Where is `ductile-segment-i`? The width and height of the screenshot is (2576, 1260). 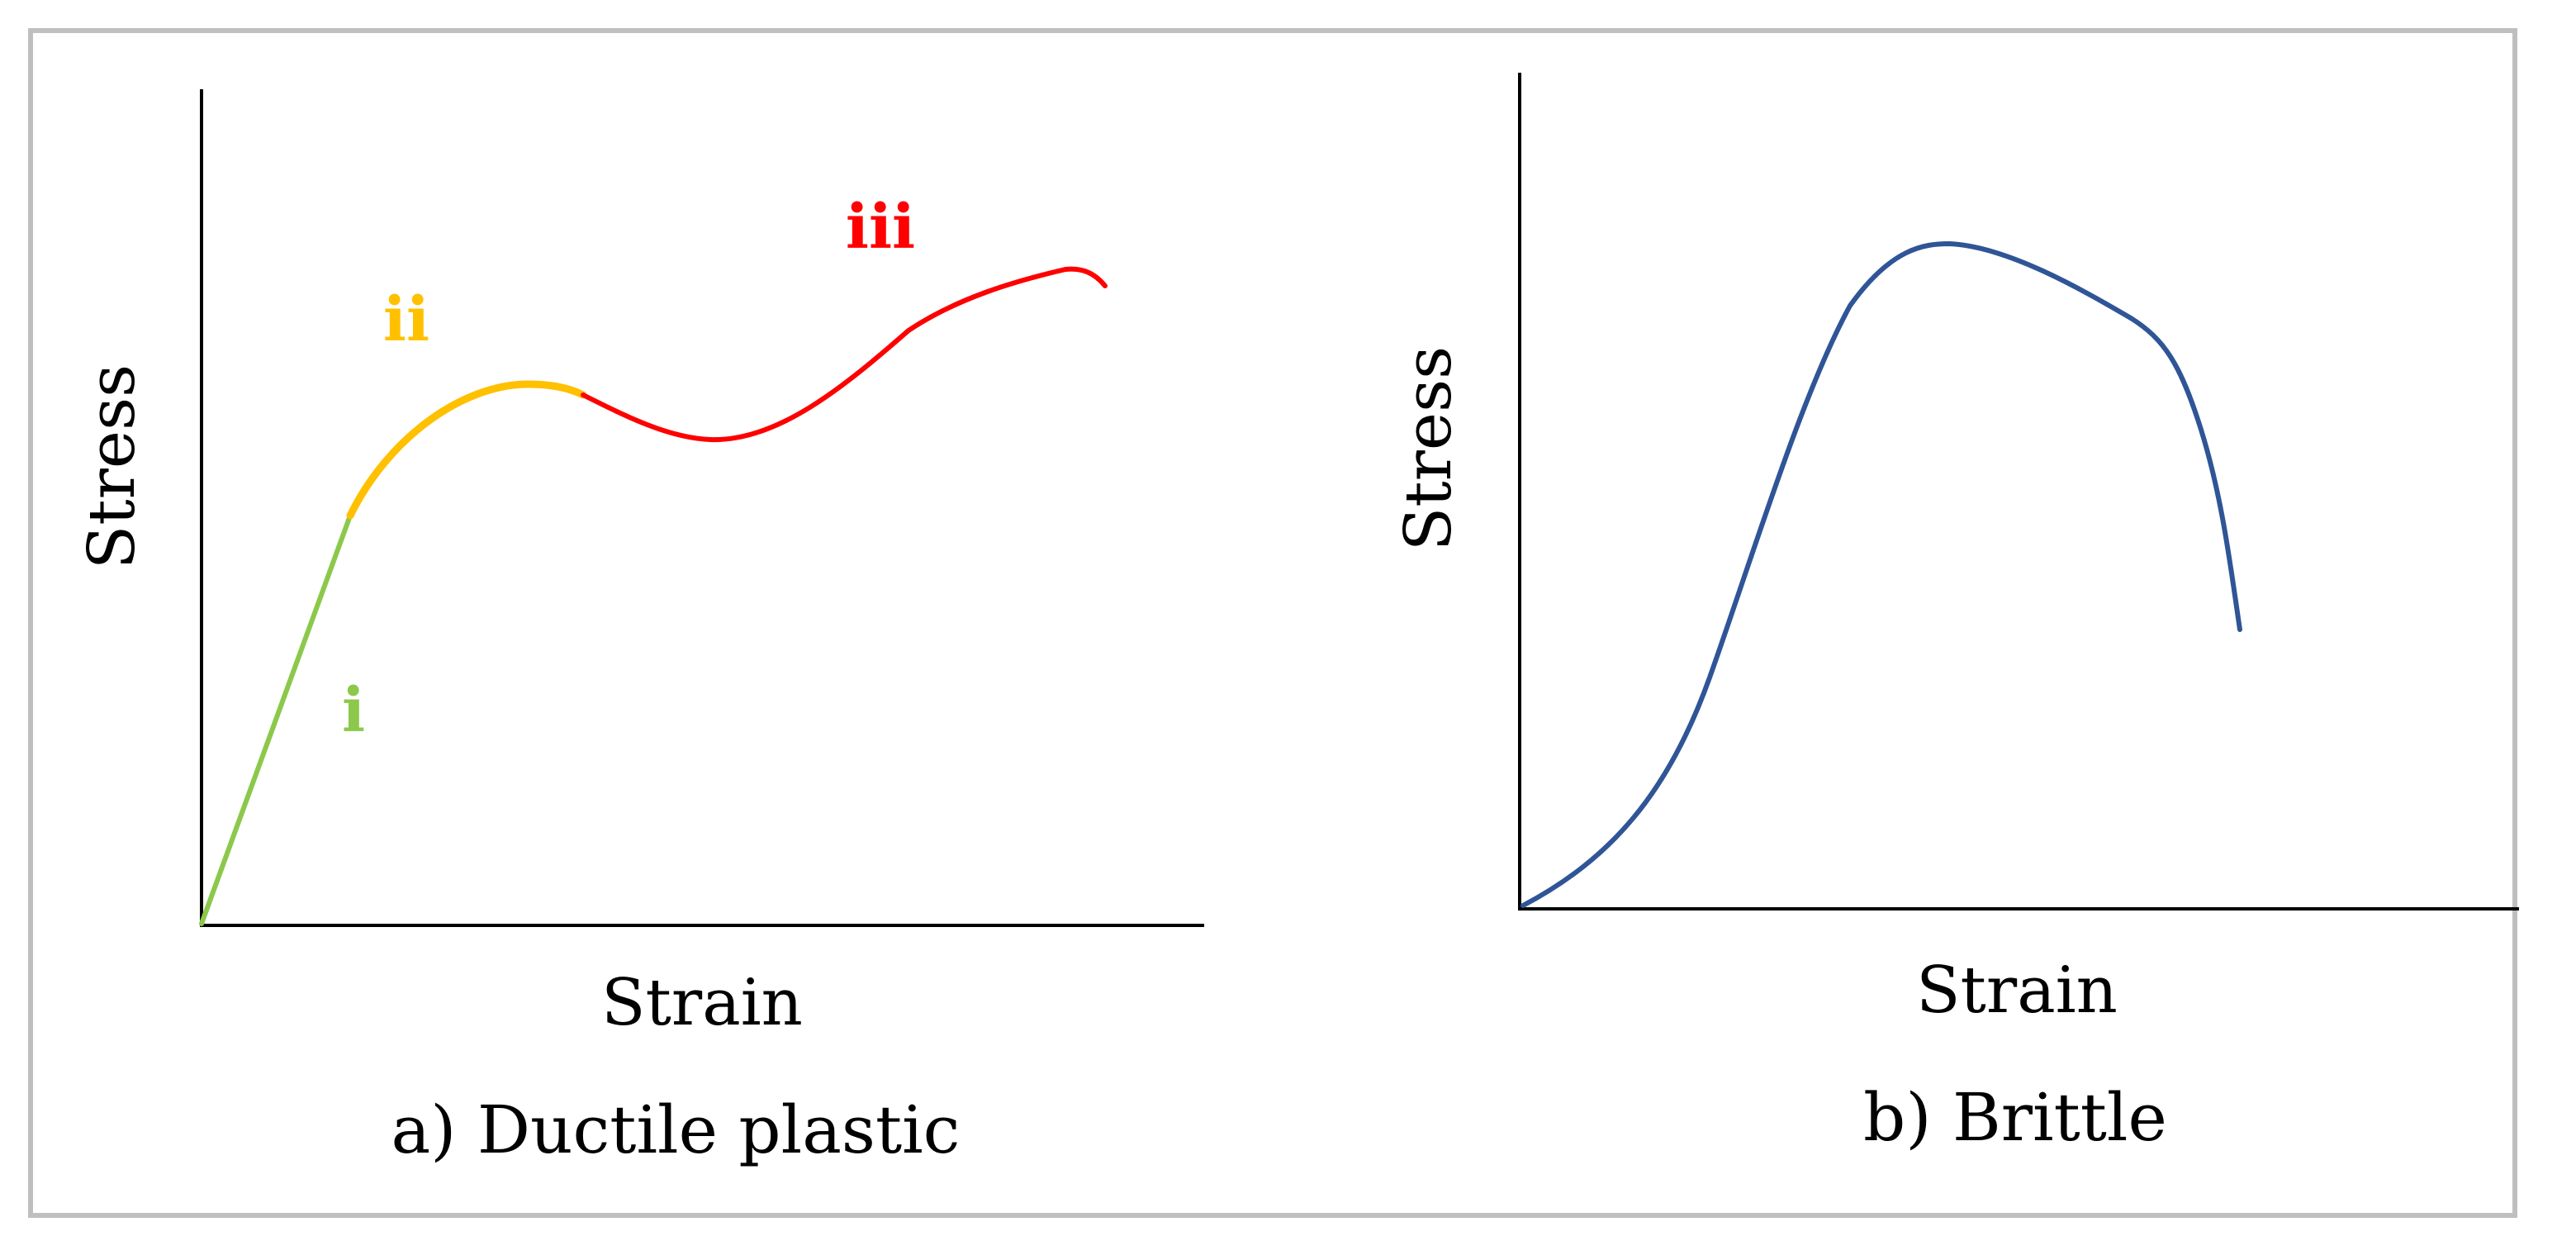
ductile-segment-i is located at coordinates (276, 719).